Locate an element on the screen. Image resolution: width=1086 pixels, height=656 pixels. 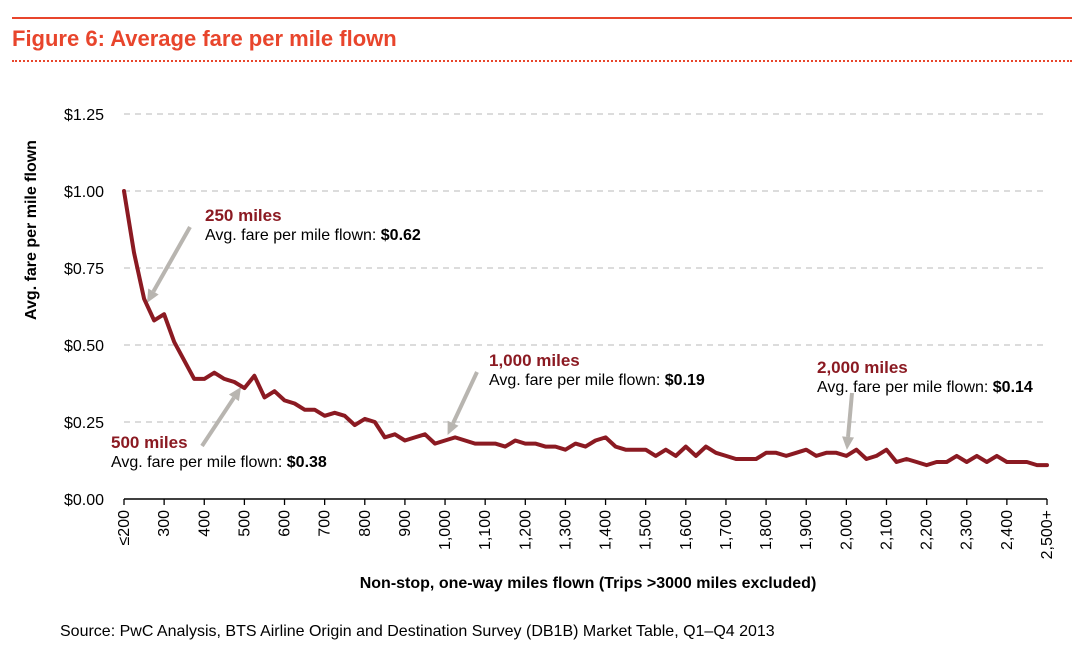
x-tick-label: 800 is located at coordinates (365, 523).